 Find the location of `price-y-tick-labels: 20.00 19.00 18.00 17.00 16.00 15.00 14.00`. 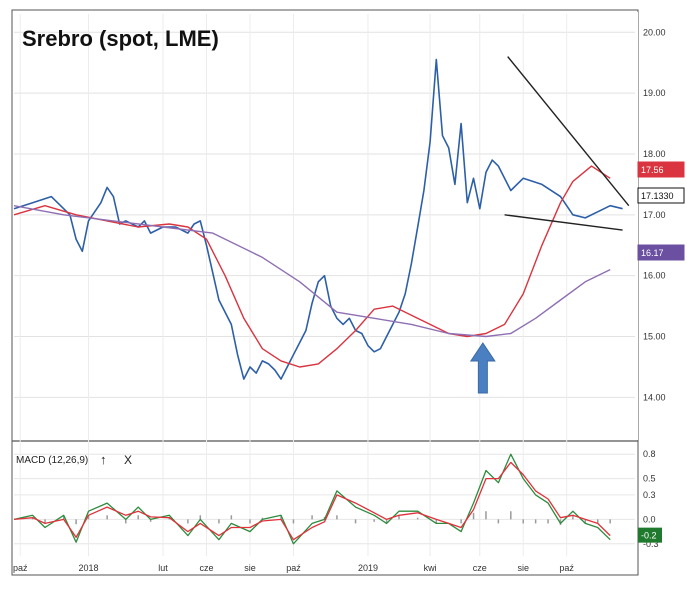

price-y-tick-labels: 20.00 19.00 18.00 17.00 16.00 15.00 14.00 is located at coordinates (654, 214).